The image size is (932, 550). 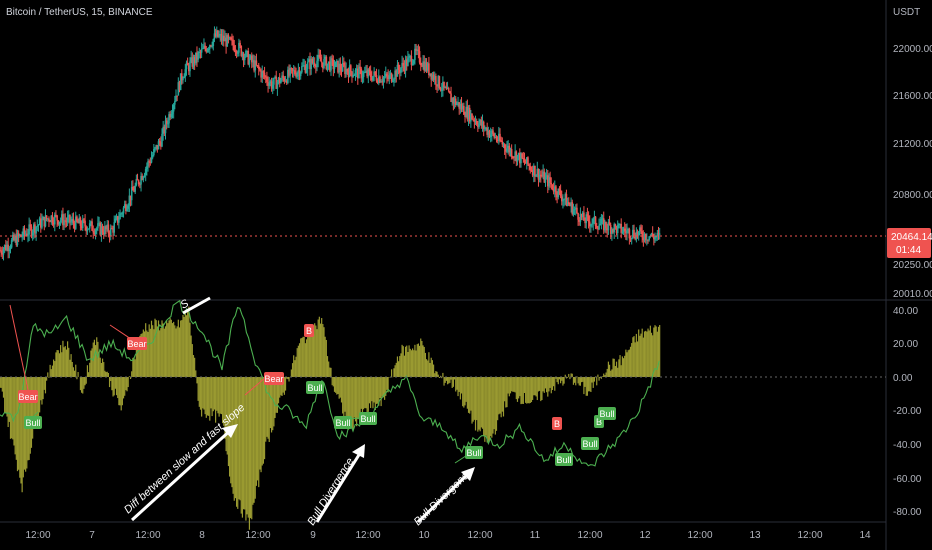 I want to click on bear-signal: B, so click(x=309, y=330).